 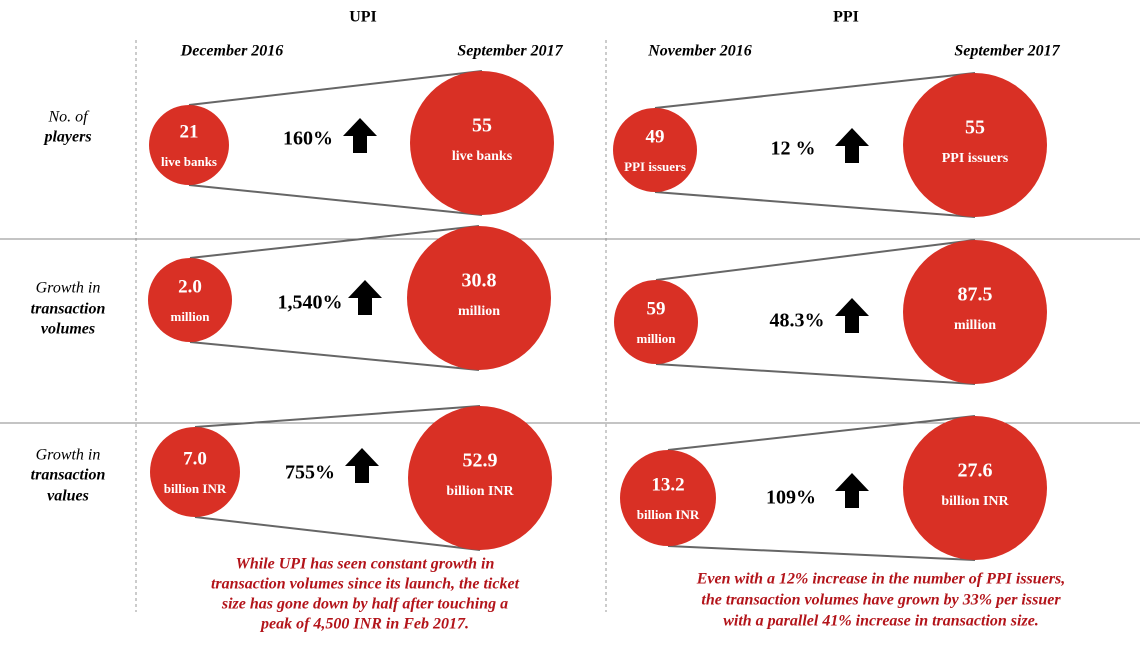 What do you see at coordinates (310, 473) in the screenshot?
I see `change-label: 755%` at bounding box center [310, 473].